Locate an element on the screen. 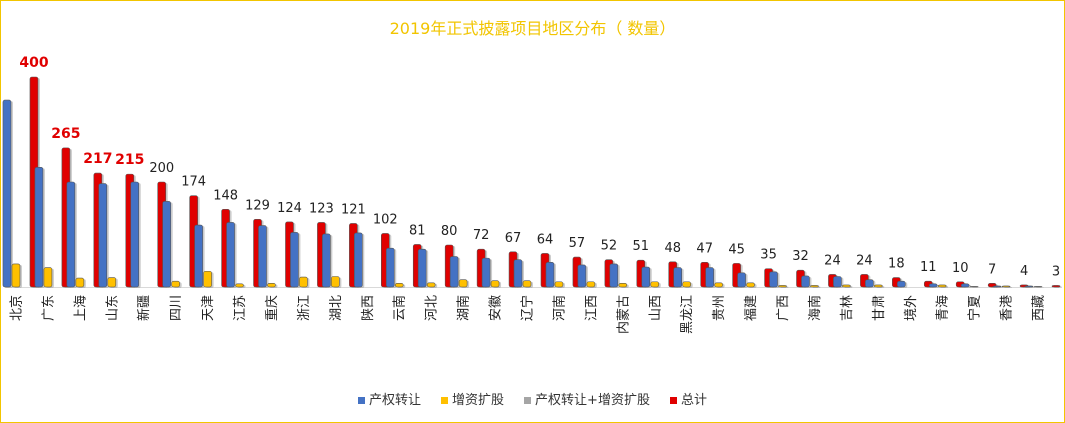  total-label: 7 is located at coordinates (992, 269).